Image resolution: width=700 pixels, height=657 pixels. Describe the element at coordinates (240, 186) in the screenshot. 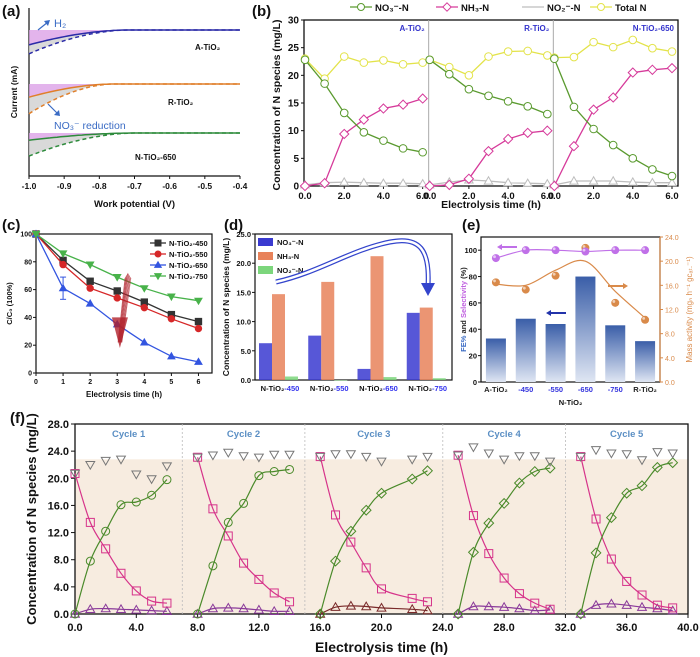

I see `panel-a-xtick-label: -0.4` at that location.